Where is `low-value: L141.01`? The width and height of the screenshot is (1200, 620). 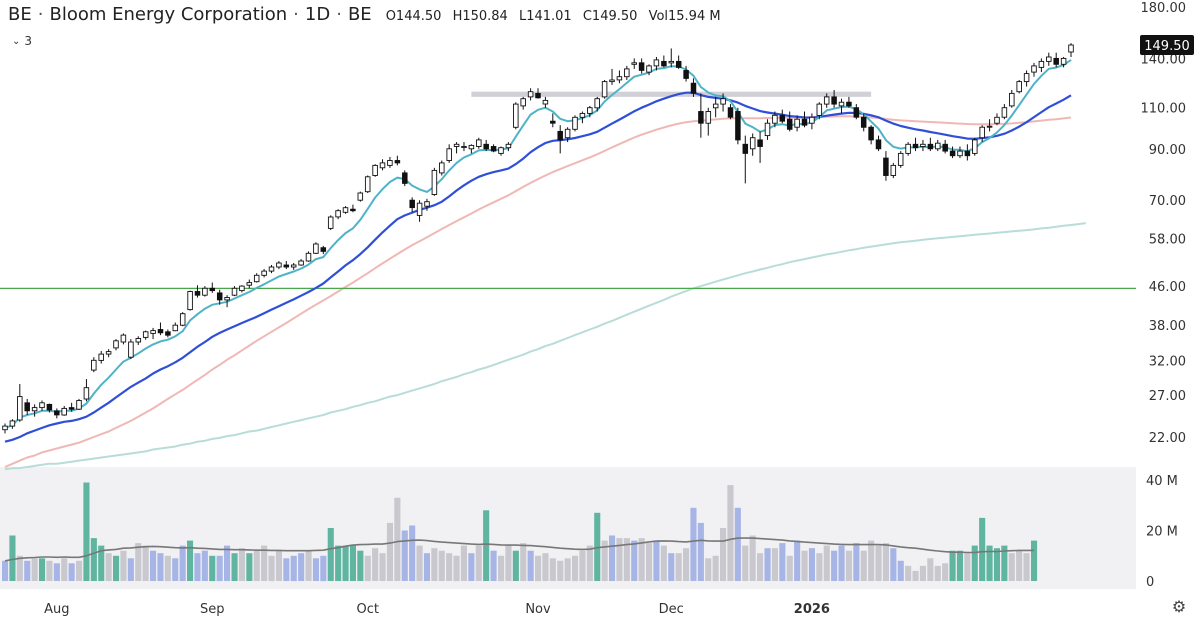
low-value: L141.01 is located at coordinates (545, 16).